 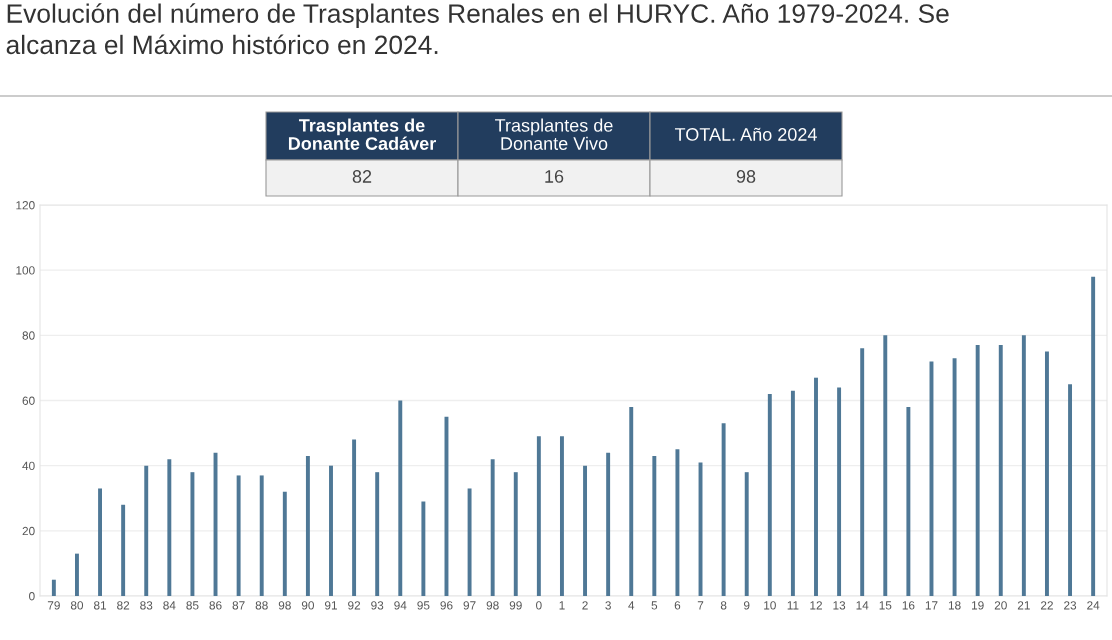 I want to click on x-tick-label: 5, so click(x=654, y=605).